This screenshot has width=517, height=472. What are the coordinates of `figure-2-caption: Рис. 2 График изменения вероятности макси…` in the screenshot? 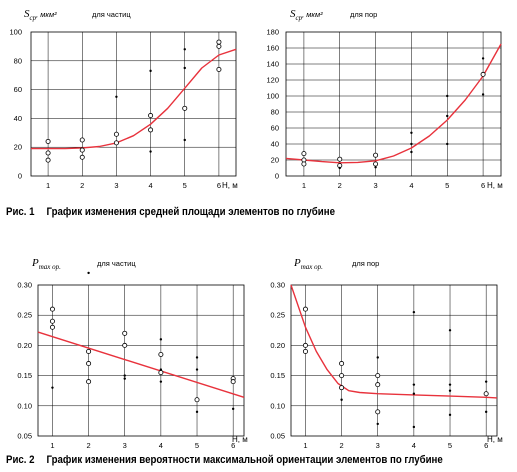 It's located at (224, 460).